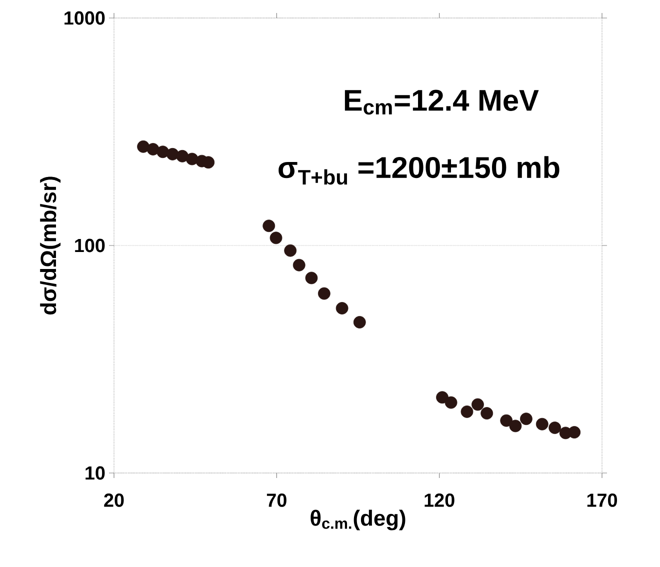  I want to click on y-tick-label: 100, so click(90, 245).